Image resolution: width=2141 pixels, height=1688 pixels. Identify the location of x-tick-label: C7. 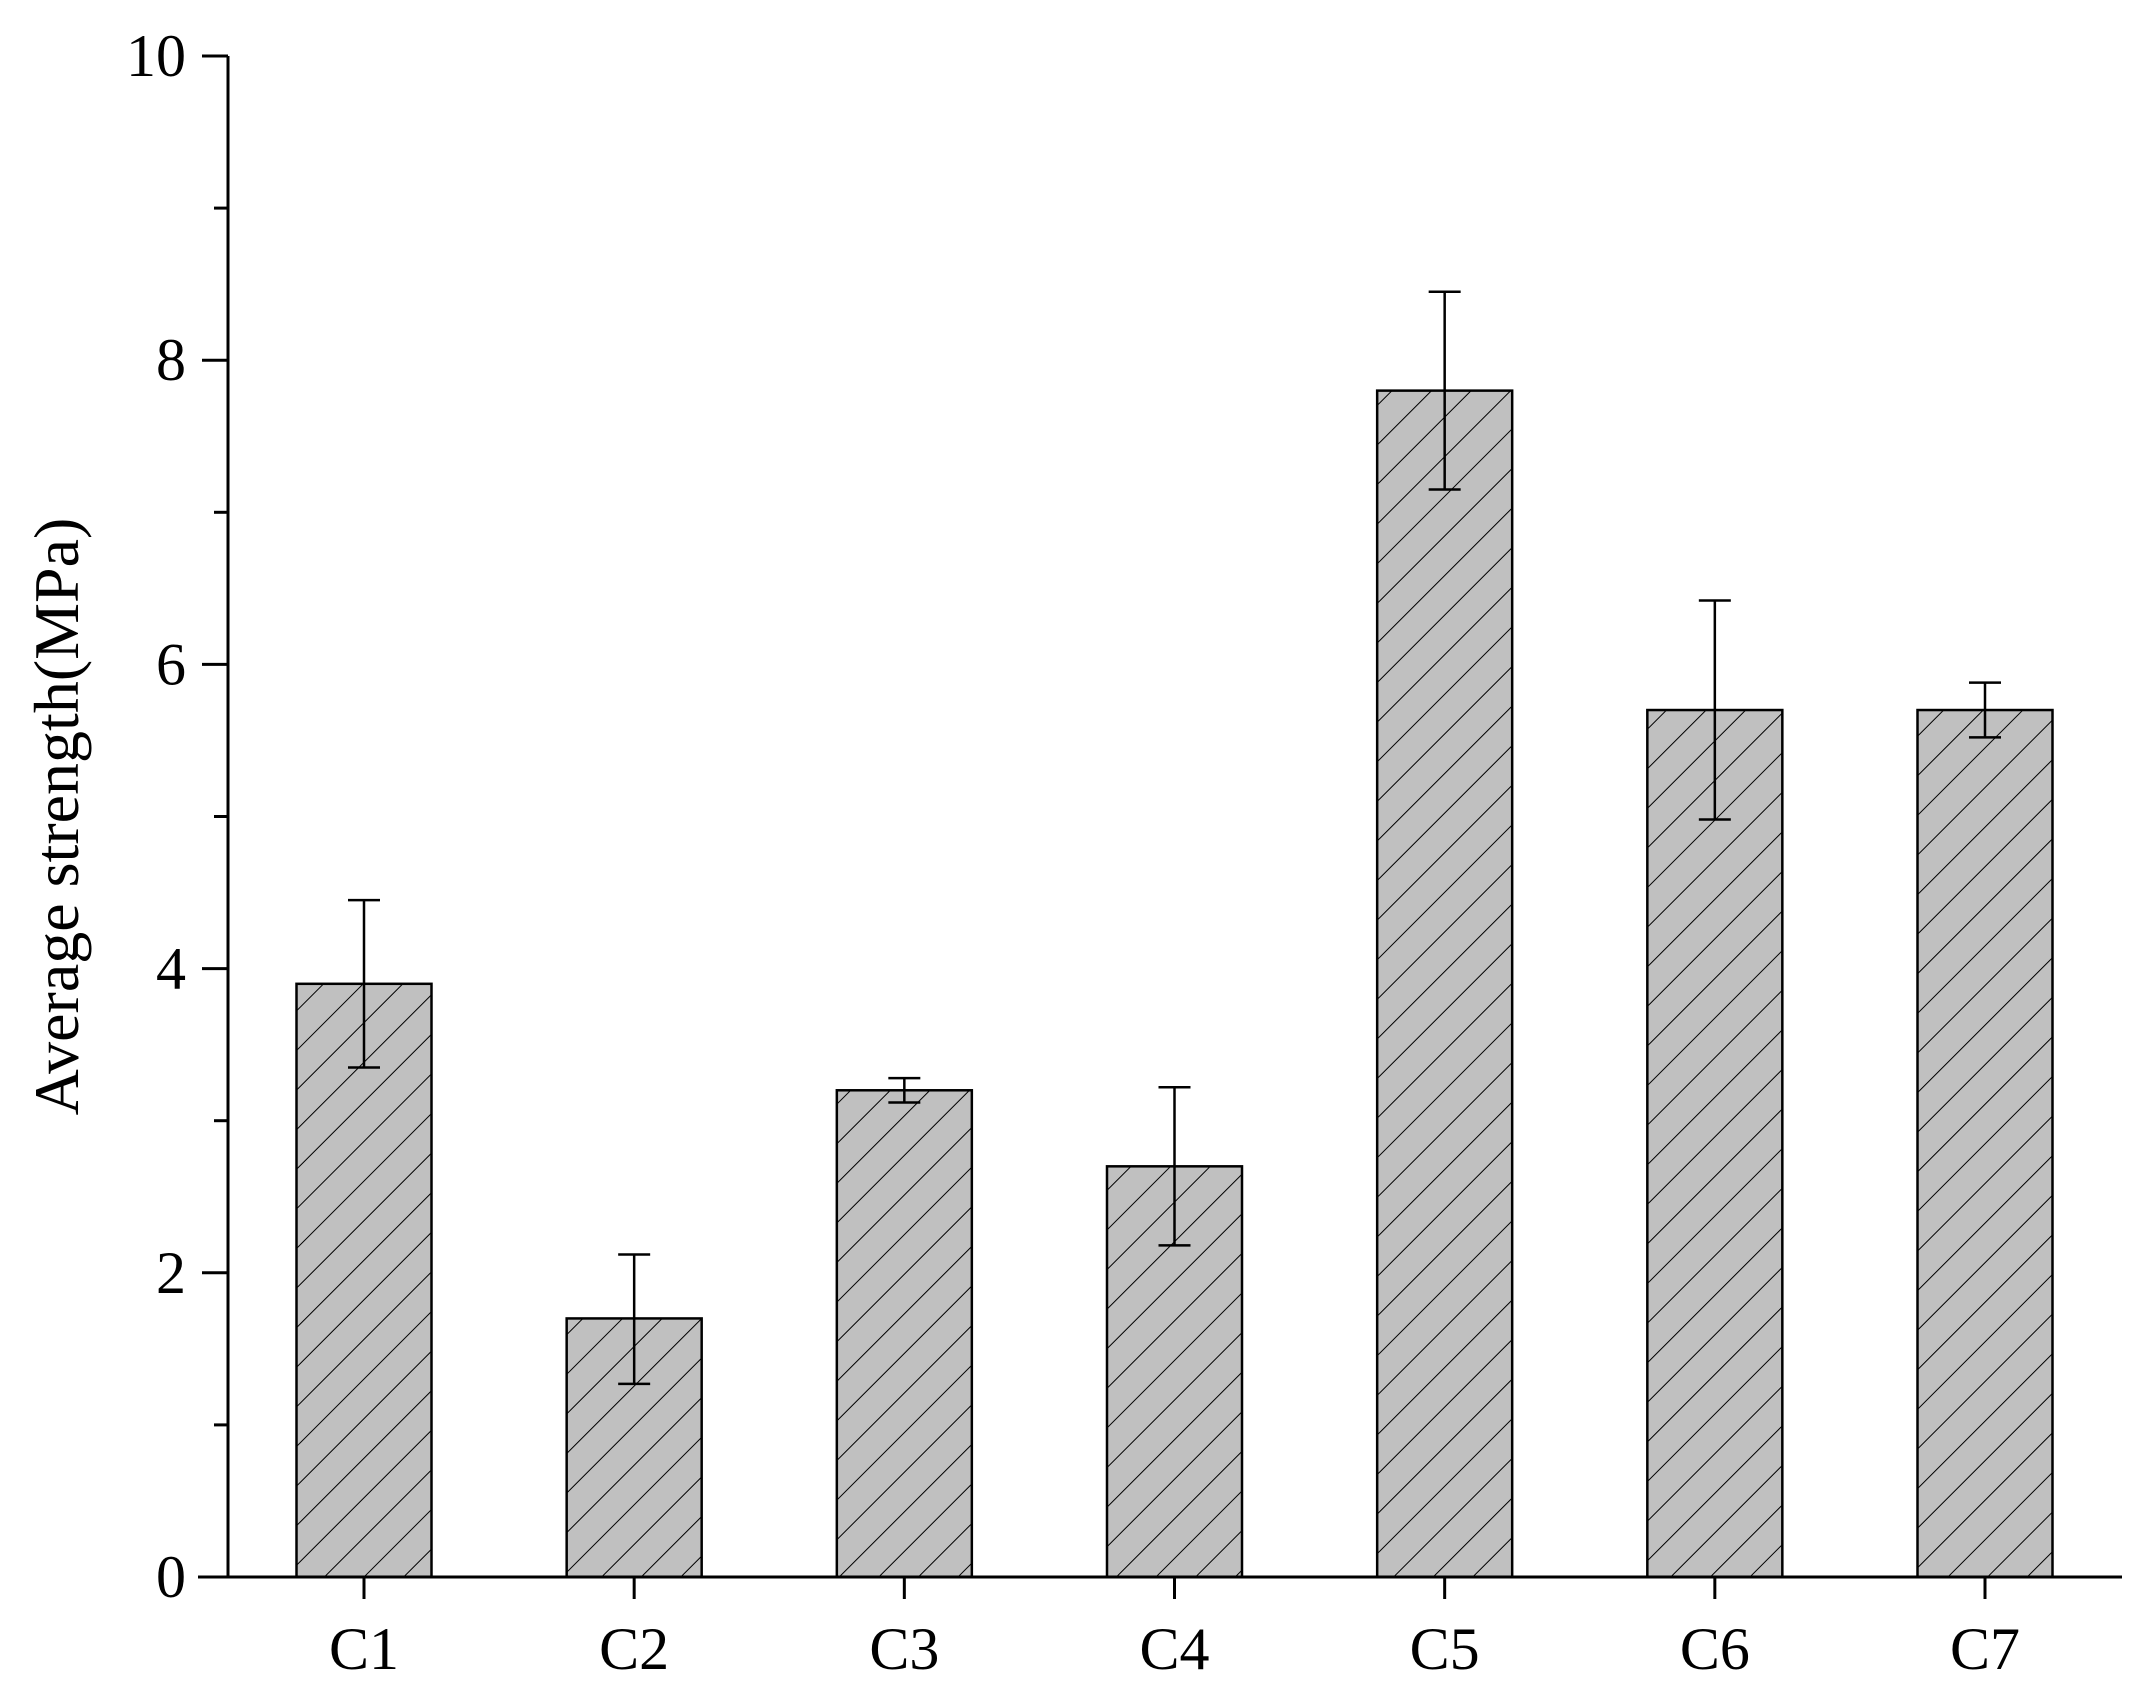
(1985, 1649).